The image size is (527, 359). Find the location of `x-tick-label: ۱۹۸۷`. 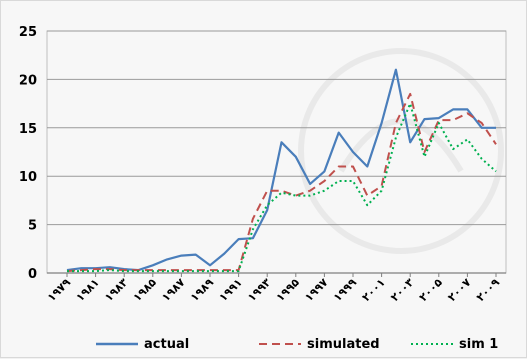

x-tick-label: ۱۹۸۷ is located at coordinates (173, 290).